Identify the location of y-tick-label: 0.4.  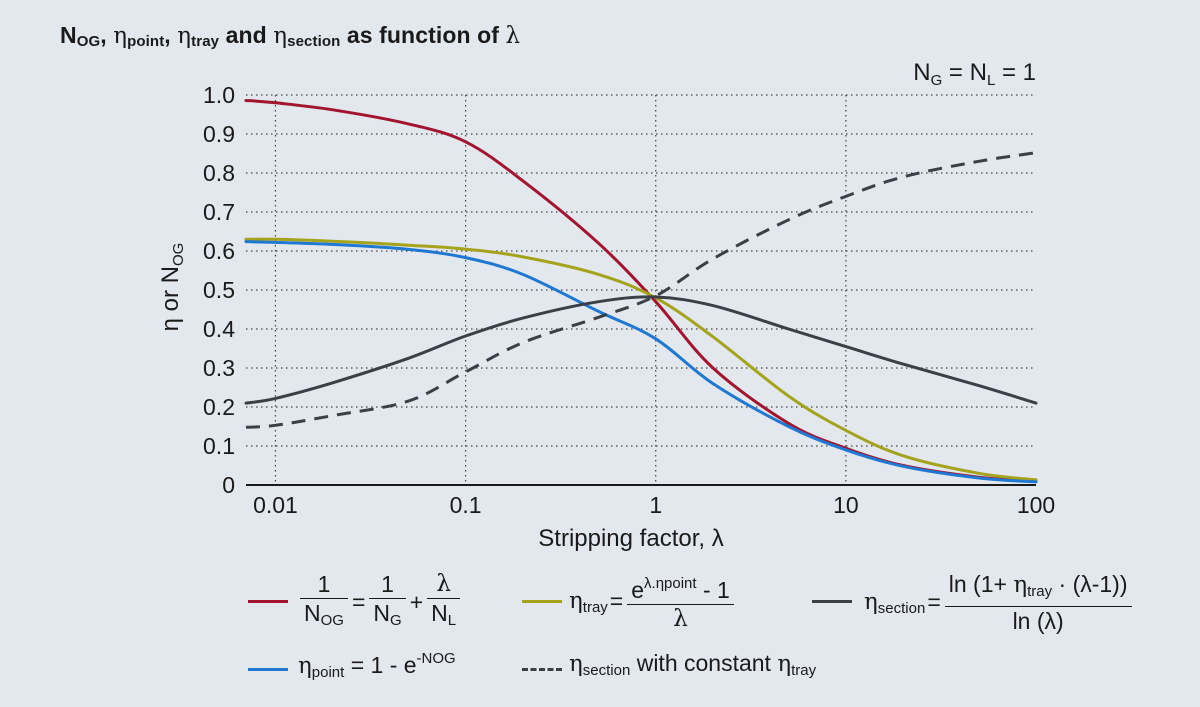
(219, 329).